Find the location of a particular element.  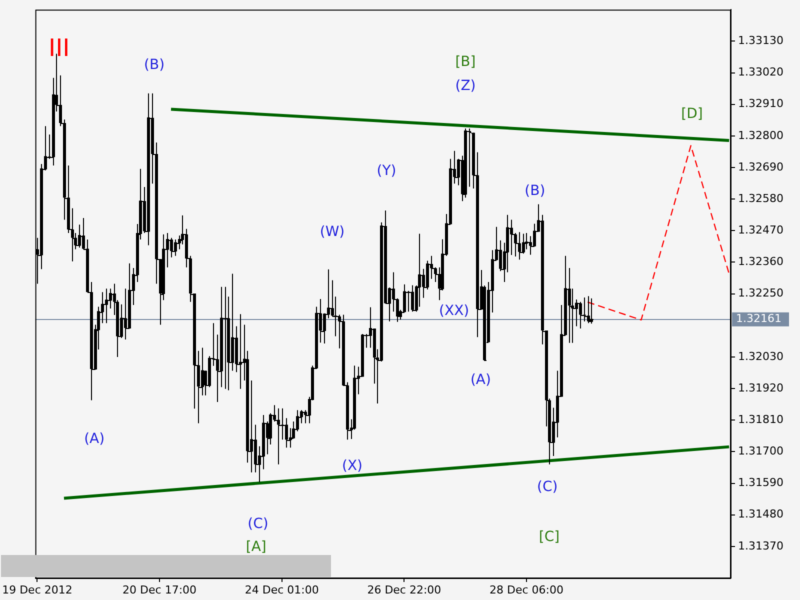

annotation: [C] is located at coordinates (549, 537).